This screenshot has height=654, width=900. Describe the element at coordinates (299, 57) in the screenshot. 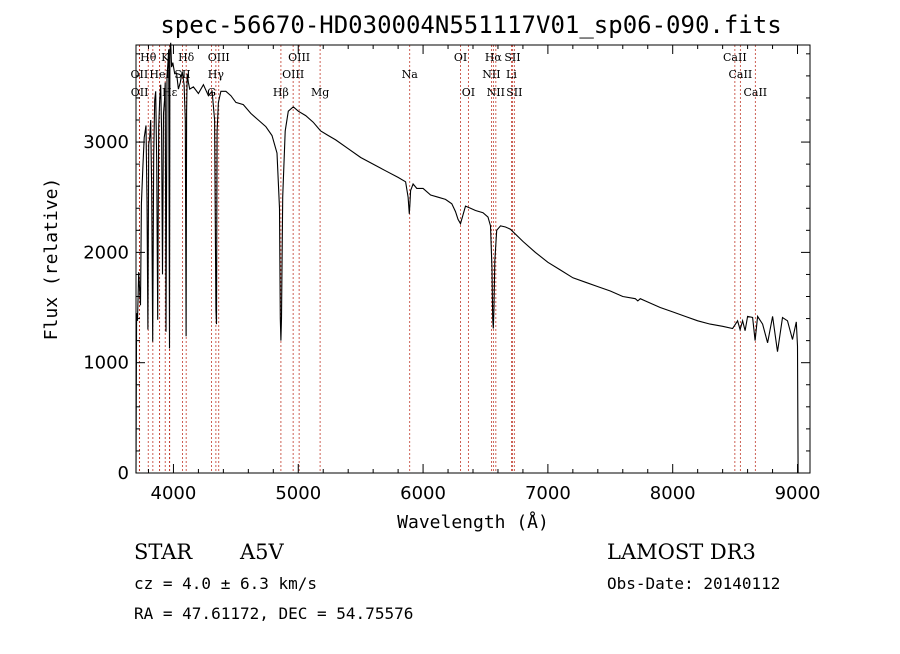

I see `marker-label-oiii-5007: OIII` at that location.